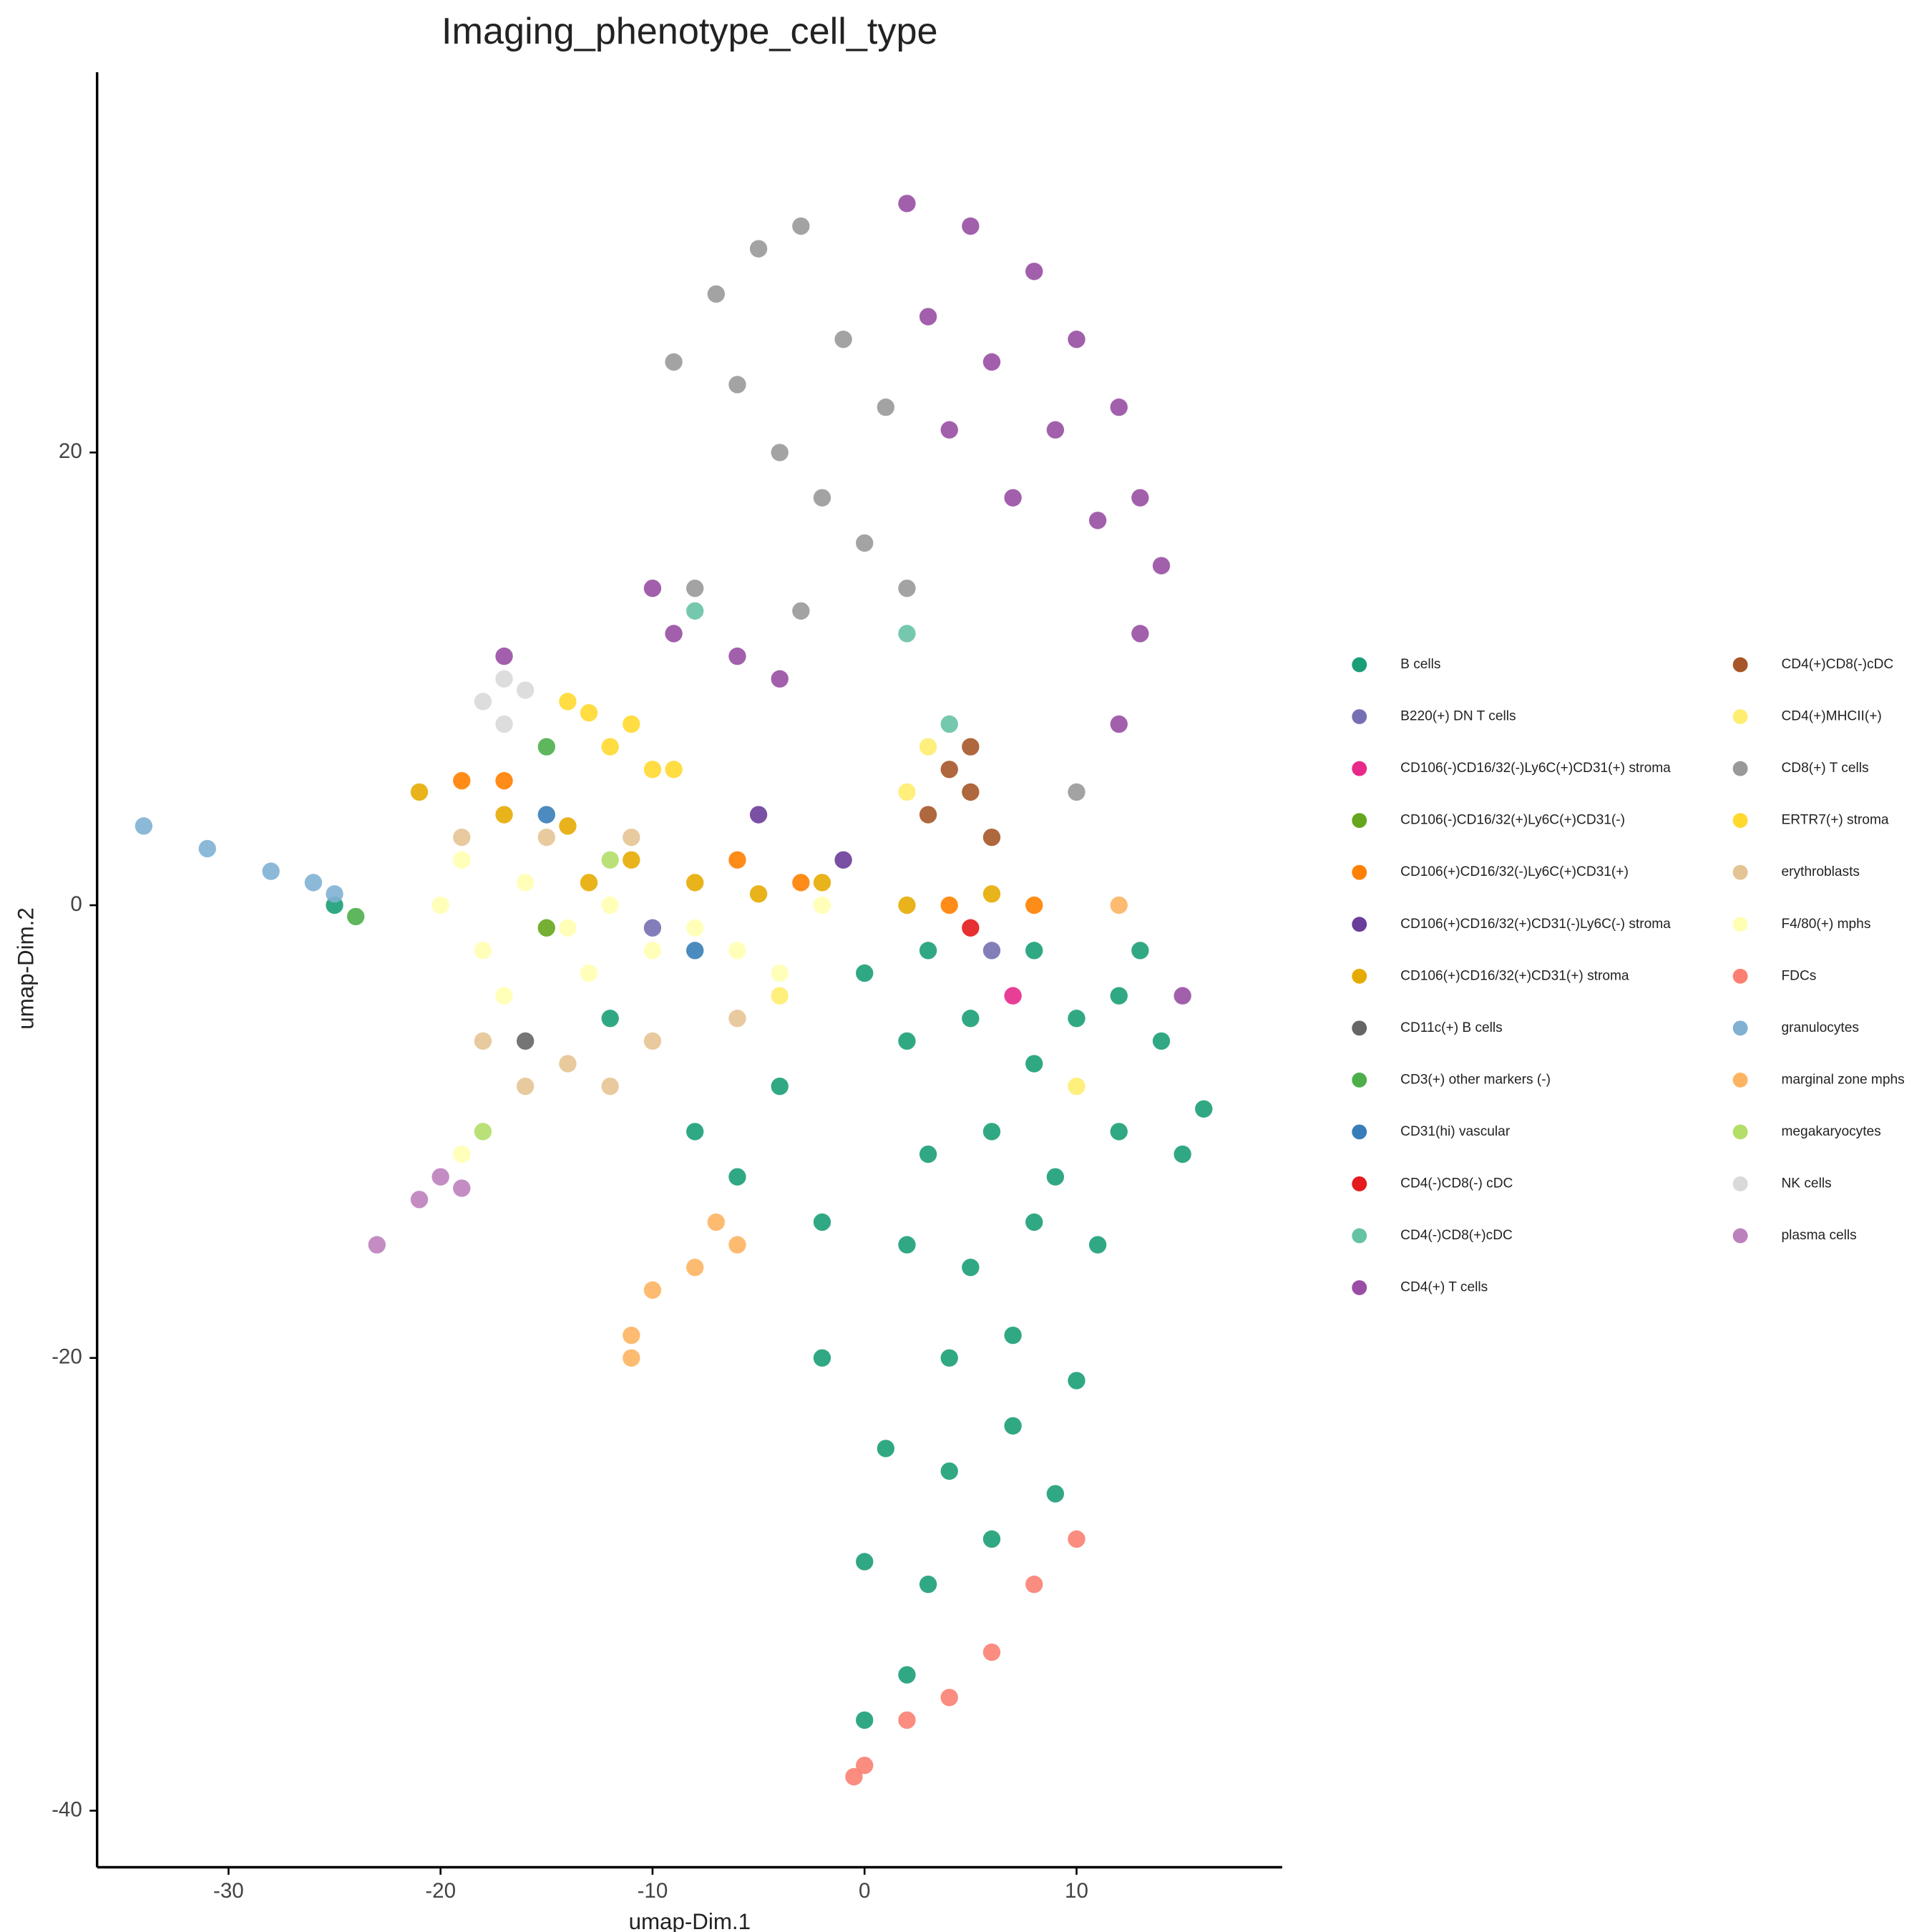  What do you see at coordinates (228, 1891) in the screenshot?
I see `x-tick-label: -30` at bounding box center [228, 1891].